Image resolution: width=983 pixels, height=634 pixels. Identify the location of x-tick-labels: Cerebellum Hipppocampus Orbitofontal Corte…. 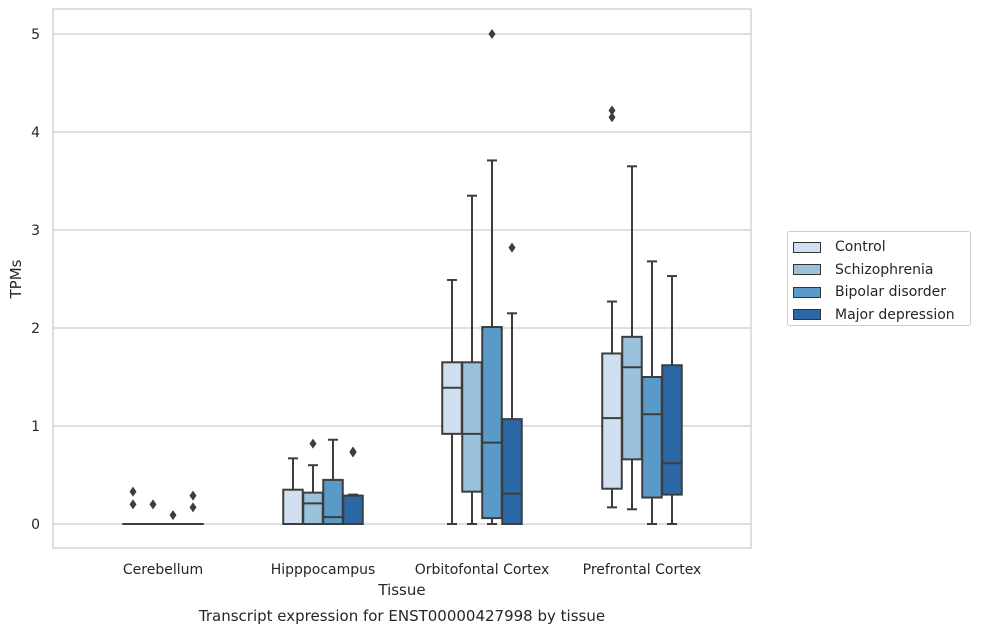
(412, 570).